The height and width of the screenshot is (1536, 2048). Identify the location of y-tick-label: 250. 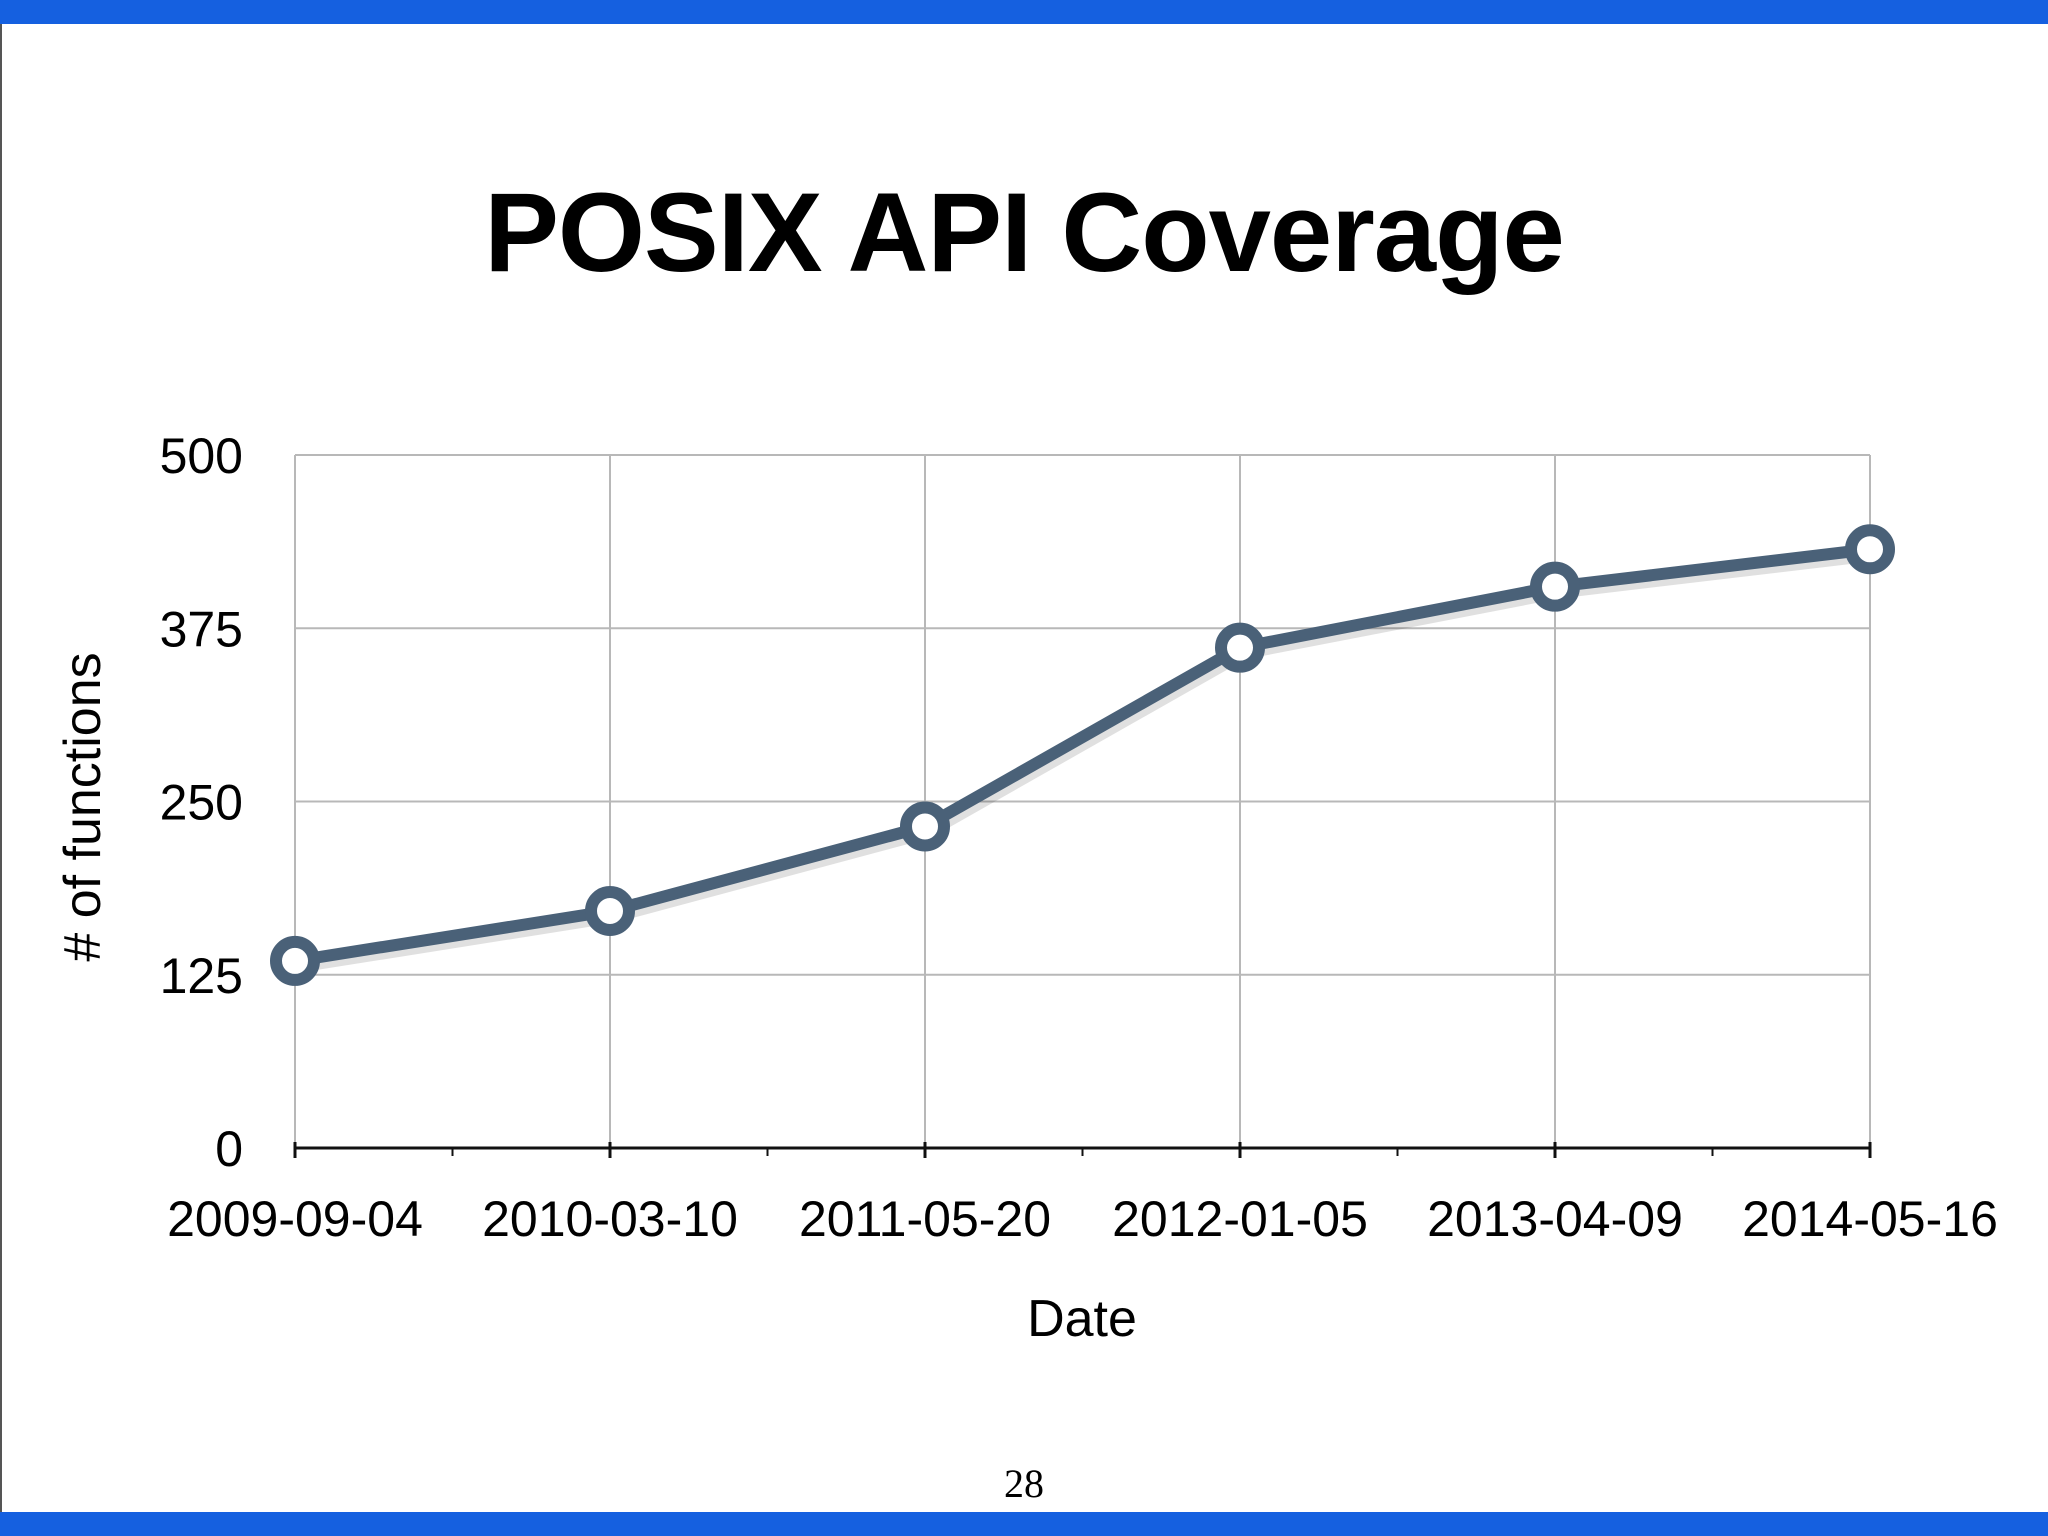
(201, 803).